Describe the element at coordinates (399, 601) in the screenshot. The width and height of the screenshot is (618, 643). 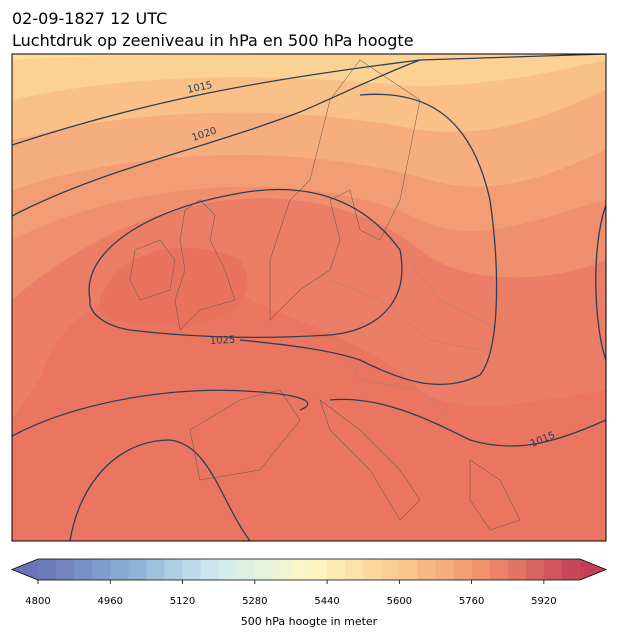
I see `colorbar-tick-label: 5600` at that location.